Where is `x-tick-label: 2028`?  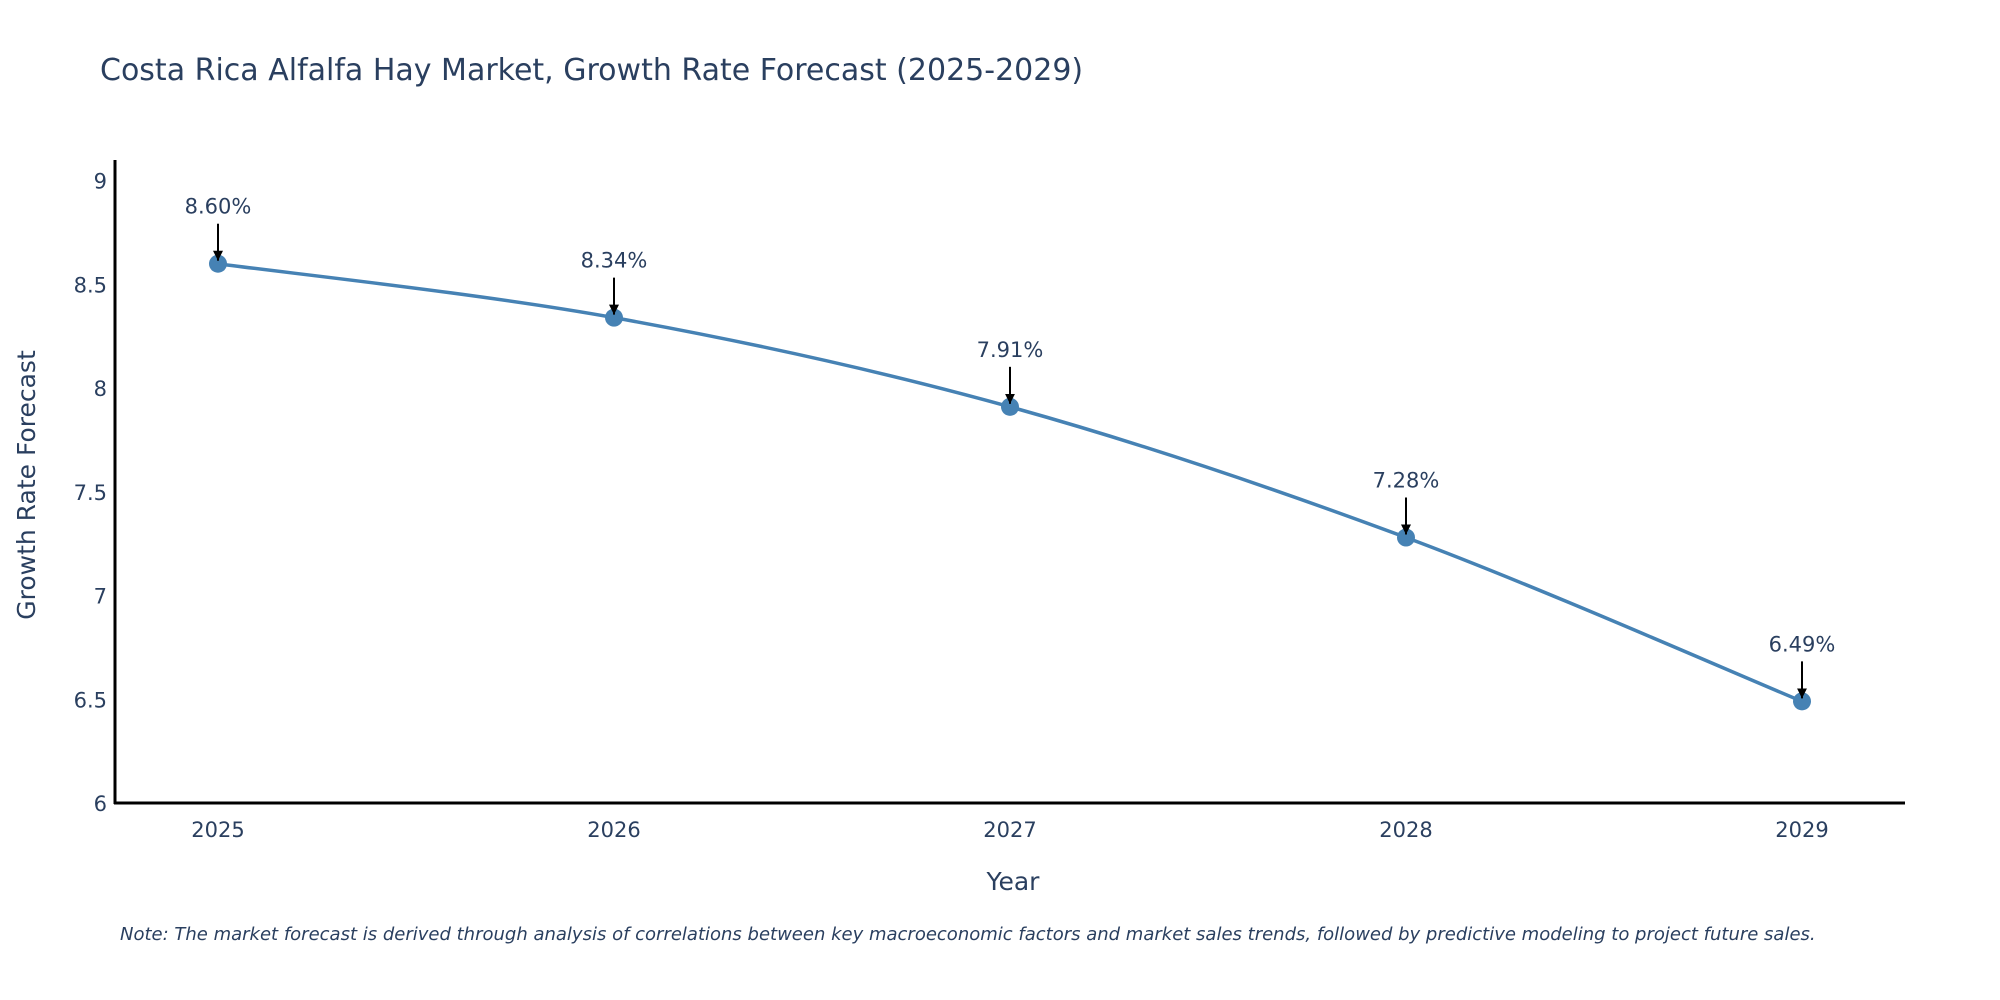
x-tick-label: 2028 is located at coordinates (1405, 830).